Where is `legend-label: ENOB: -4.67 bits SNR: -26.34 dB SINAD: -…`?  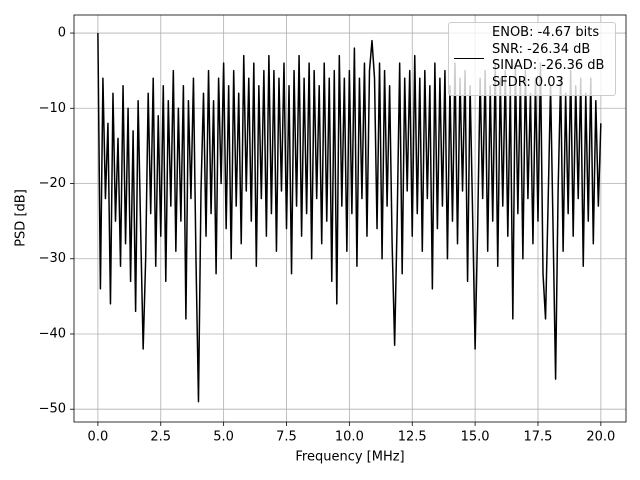
legend-label: ENOB: -4.67 bits SNR: -26.34 dB SINAD: -… is located at coordinates (548, 57).